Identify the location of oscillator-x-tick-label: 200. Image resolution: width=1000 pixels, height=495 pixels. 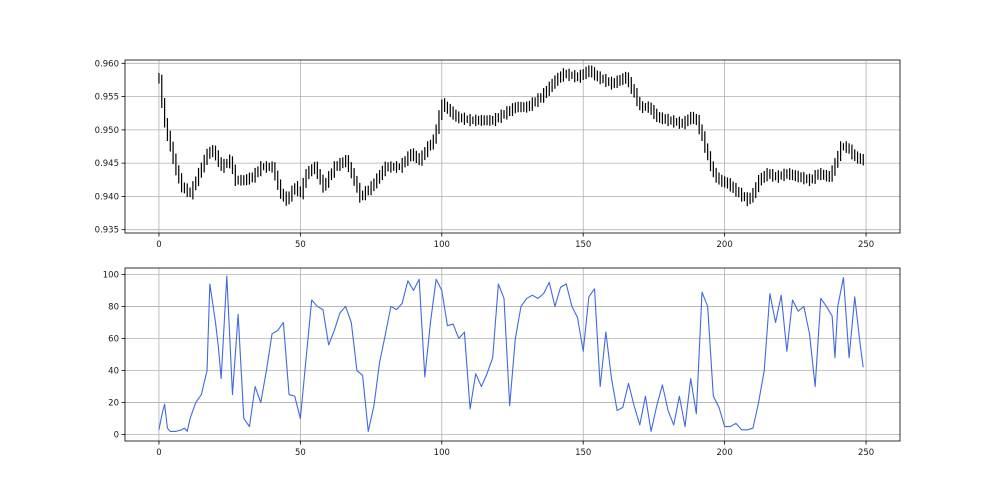
(725, 453).